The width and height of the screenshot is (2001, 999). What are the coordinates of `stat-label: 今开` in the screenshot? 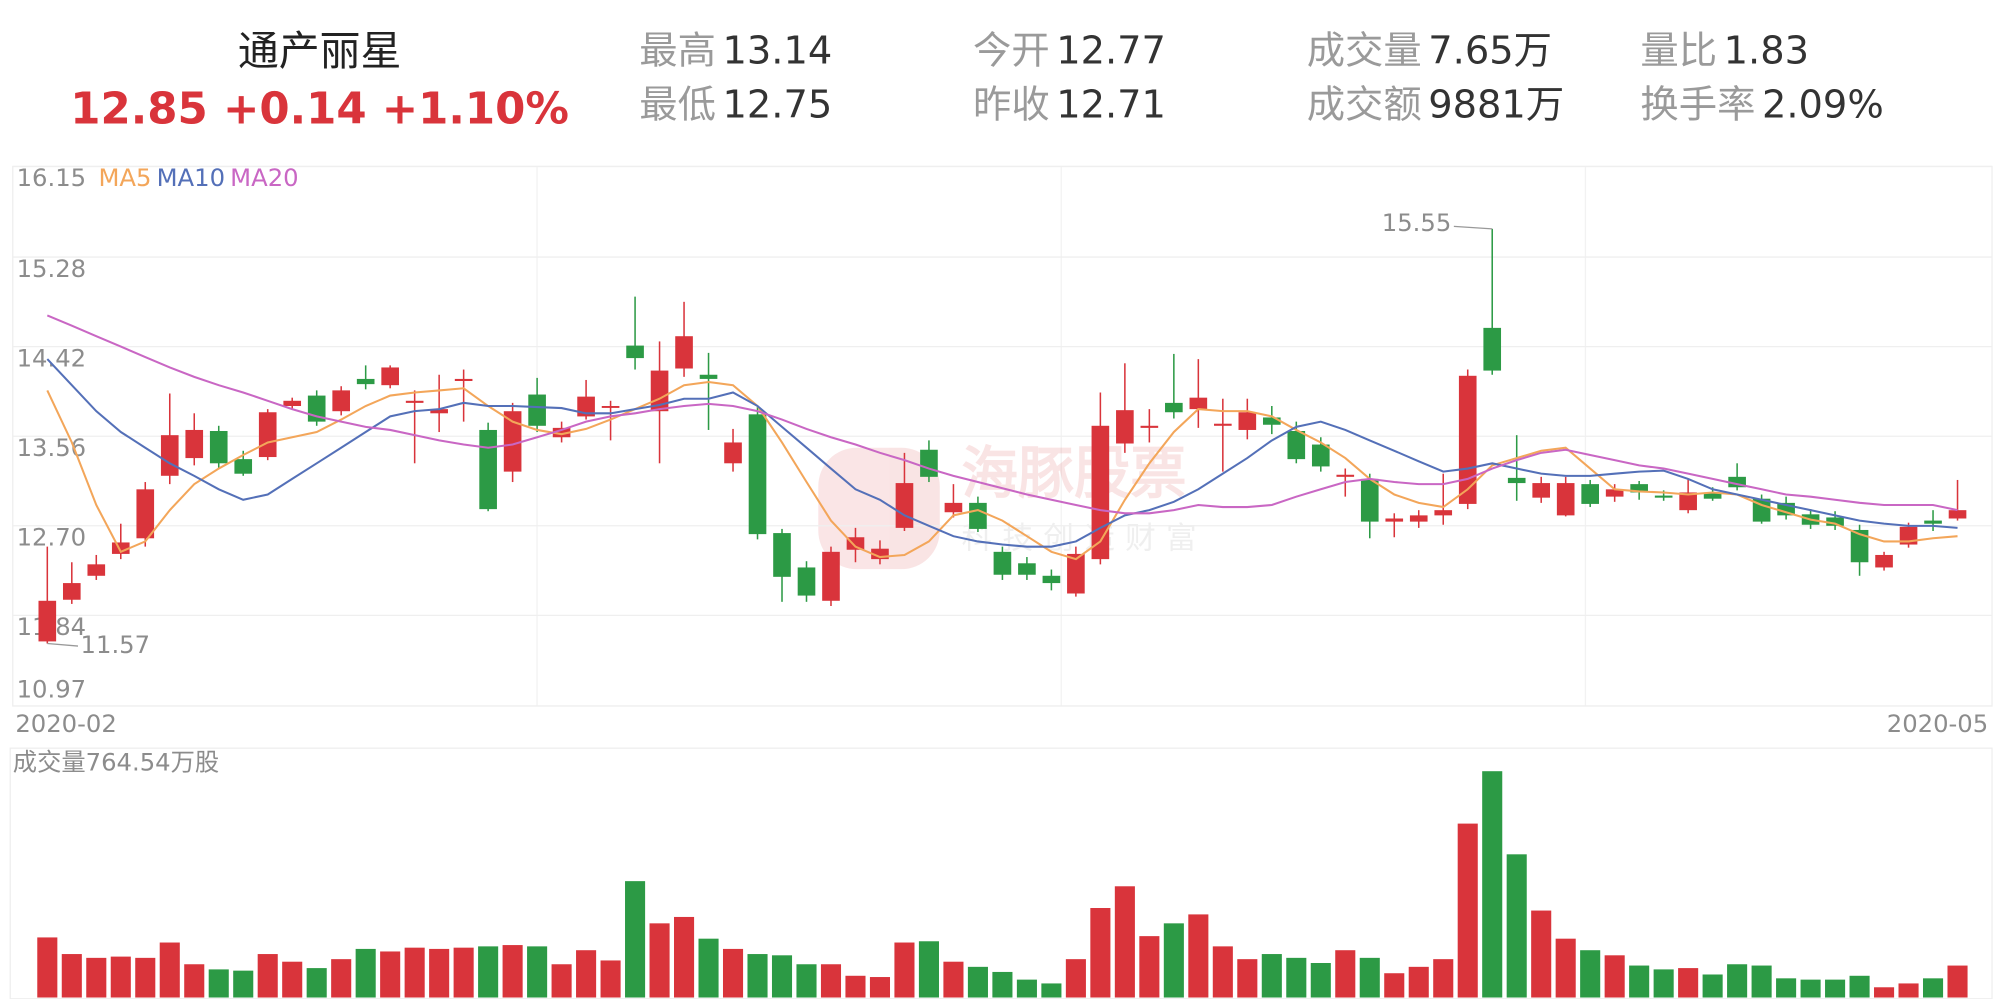 It's located at (1011, 50).